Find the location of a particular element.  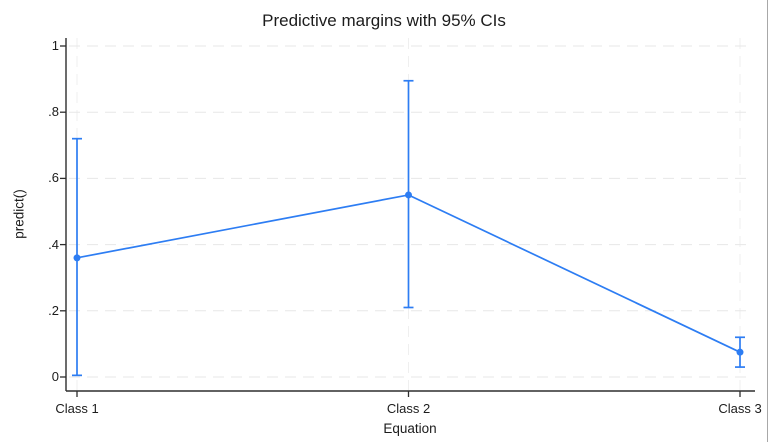

x-axis-title: Equation is located at coordinates (410, 428).